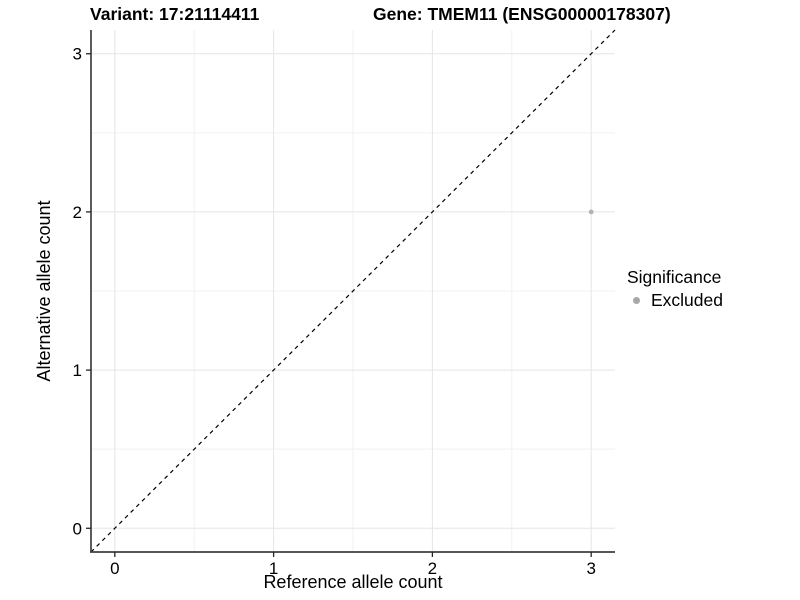  I want to click on y-tick-label: 0, so click(77, 528).